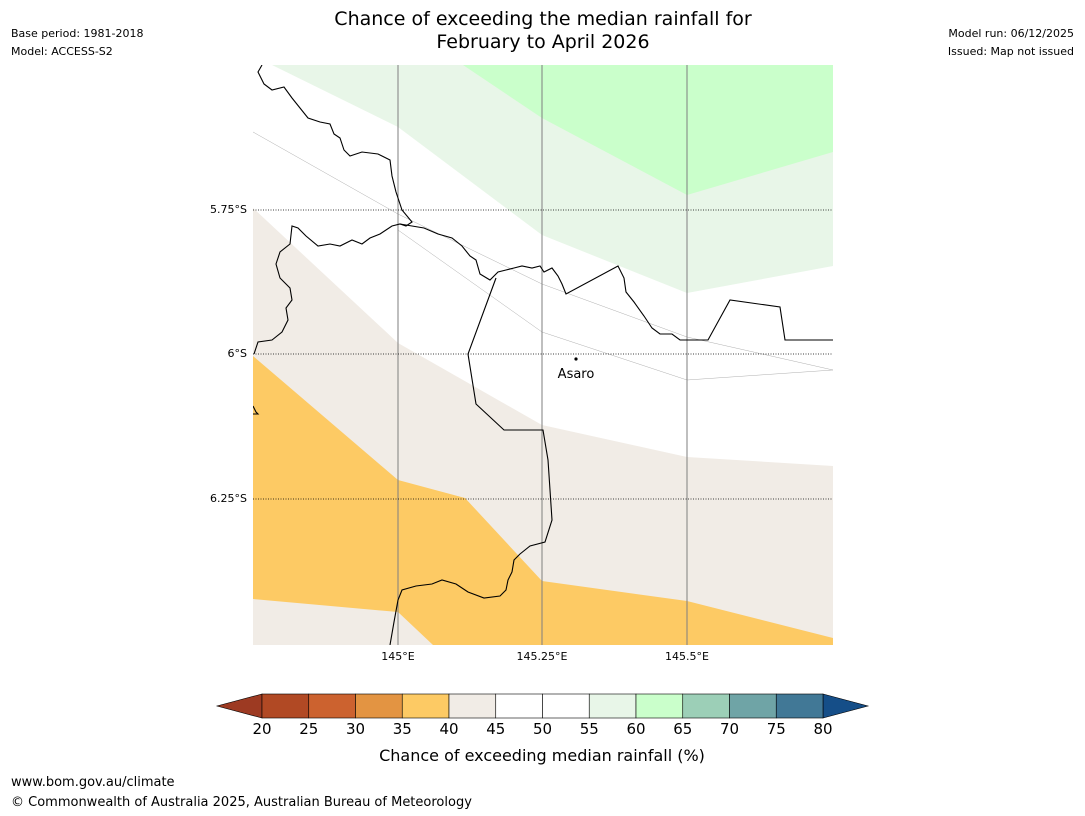 This screenshot has height=816, width=1085. What do you see at coordinates (589, 729) in the screenshot?
I see `colorbar-tick-label: 55` at bounding box center [589, 729].